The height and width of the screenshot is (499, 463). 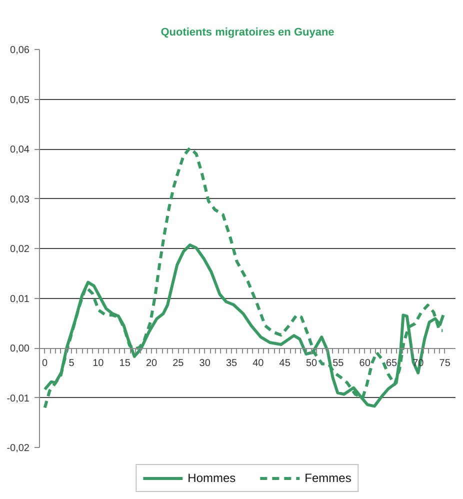 I want to click on y-tick-label: -0,02, so click(x=18, y=448).